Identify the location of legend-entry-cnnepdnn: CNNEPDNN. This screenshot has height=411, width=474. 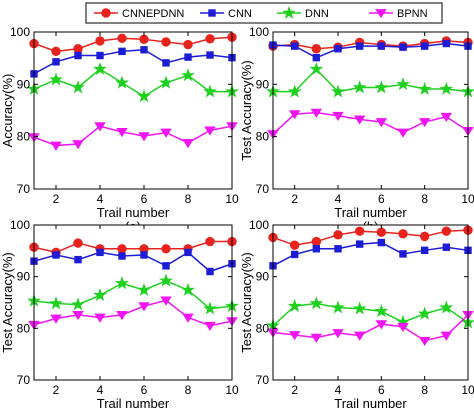
(139, 14).